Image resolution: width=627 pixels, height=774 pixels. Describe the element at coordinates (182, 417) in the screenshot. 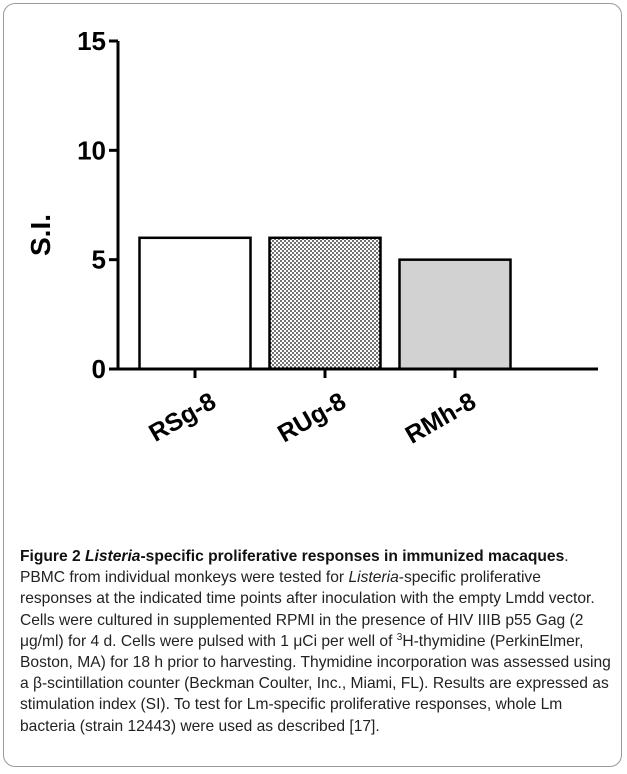

I see `x-tick-label: RSg-8` at that location.